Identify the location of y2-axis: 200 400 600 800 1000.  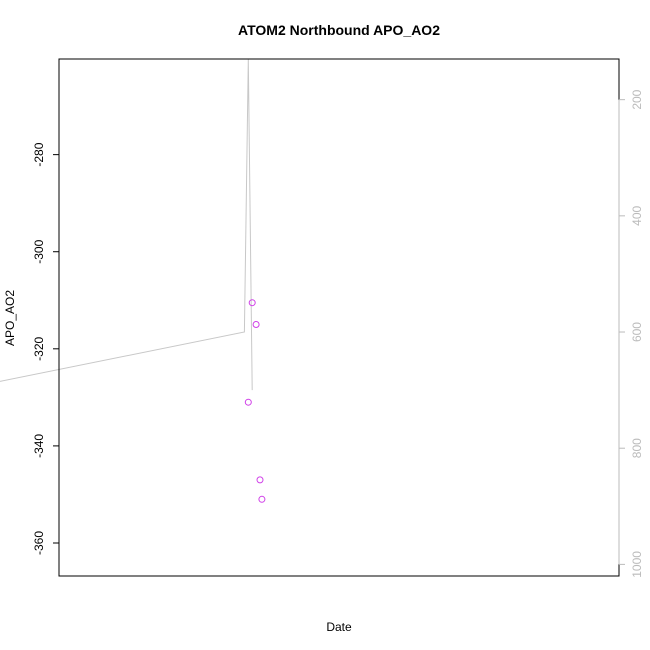
(631, 333).